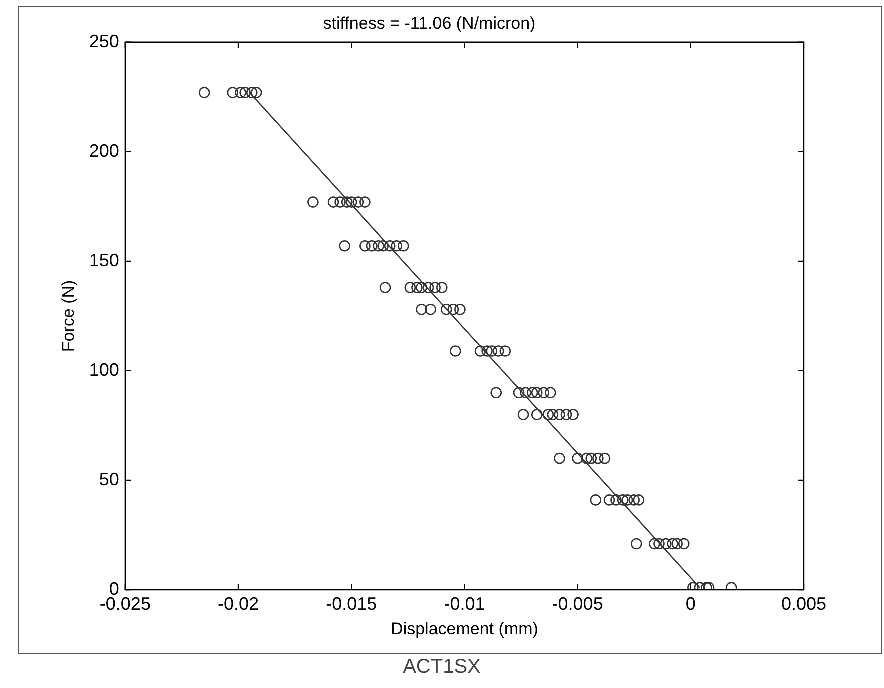 This screenshot has height=688, width=884. I want to click on chart-title: stiffness = -11.06 (N/micron), so click(429, 23).